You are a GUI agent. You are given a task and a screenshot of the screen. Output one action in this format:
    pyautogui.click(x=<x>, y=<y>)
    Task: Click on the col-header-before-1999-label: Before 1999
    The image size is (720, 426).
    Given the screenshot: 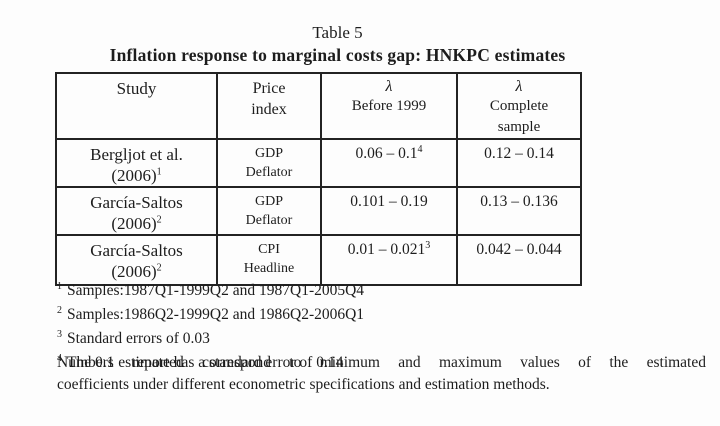 What is the action you would take?
    pyautogui.click(x=389, y=106)
    